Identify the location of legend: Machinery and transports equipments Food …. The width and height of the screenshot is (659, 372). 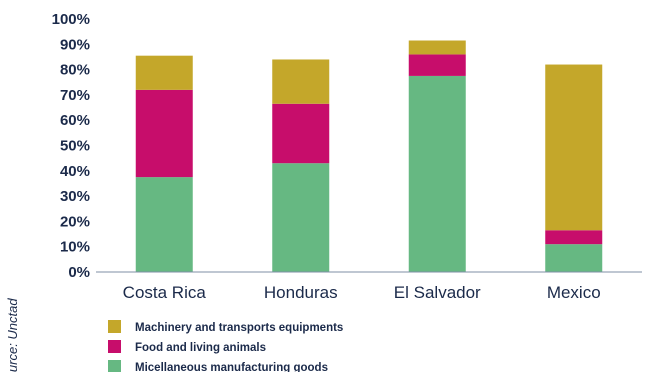
(225, 346).